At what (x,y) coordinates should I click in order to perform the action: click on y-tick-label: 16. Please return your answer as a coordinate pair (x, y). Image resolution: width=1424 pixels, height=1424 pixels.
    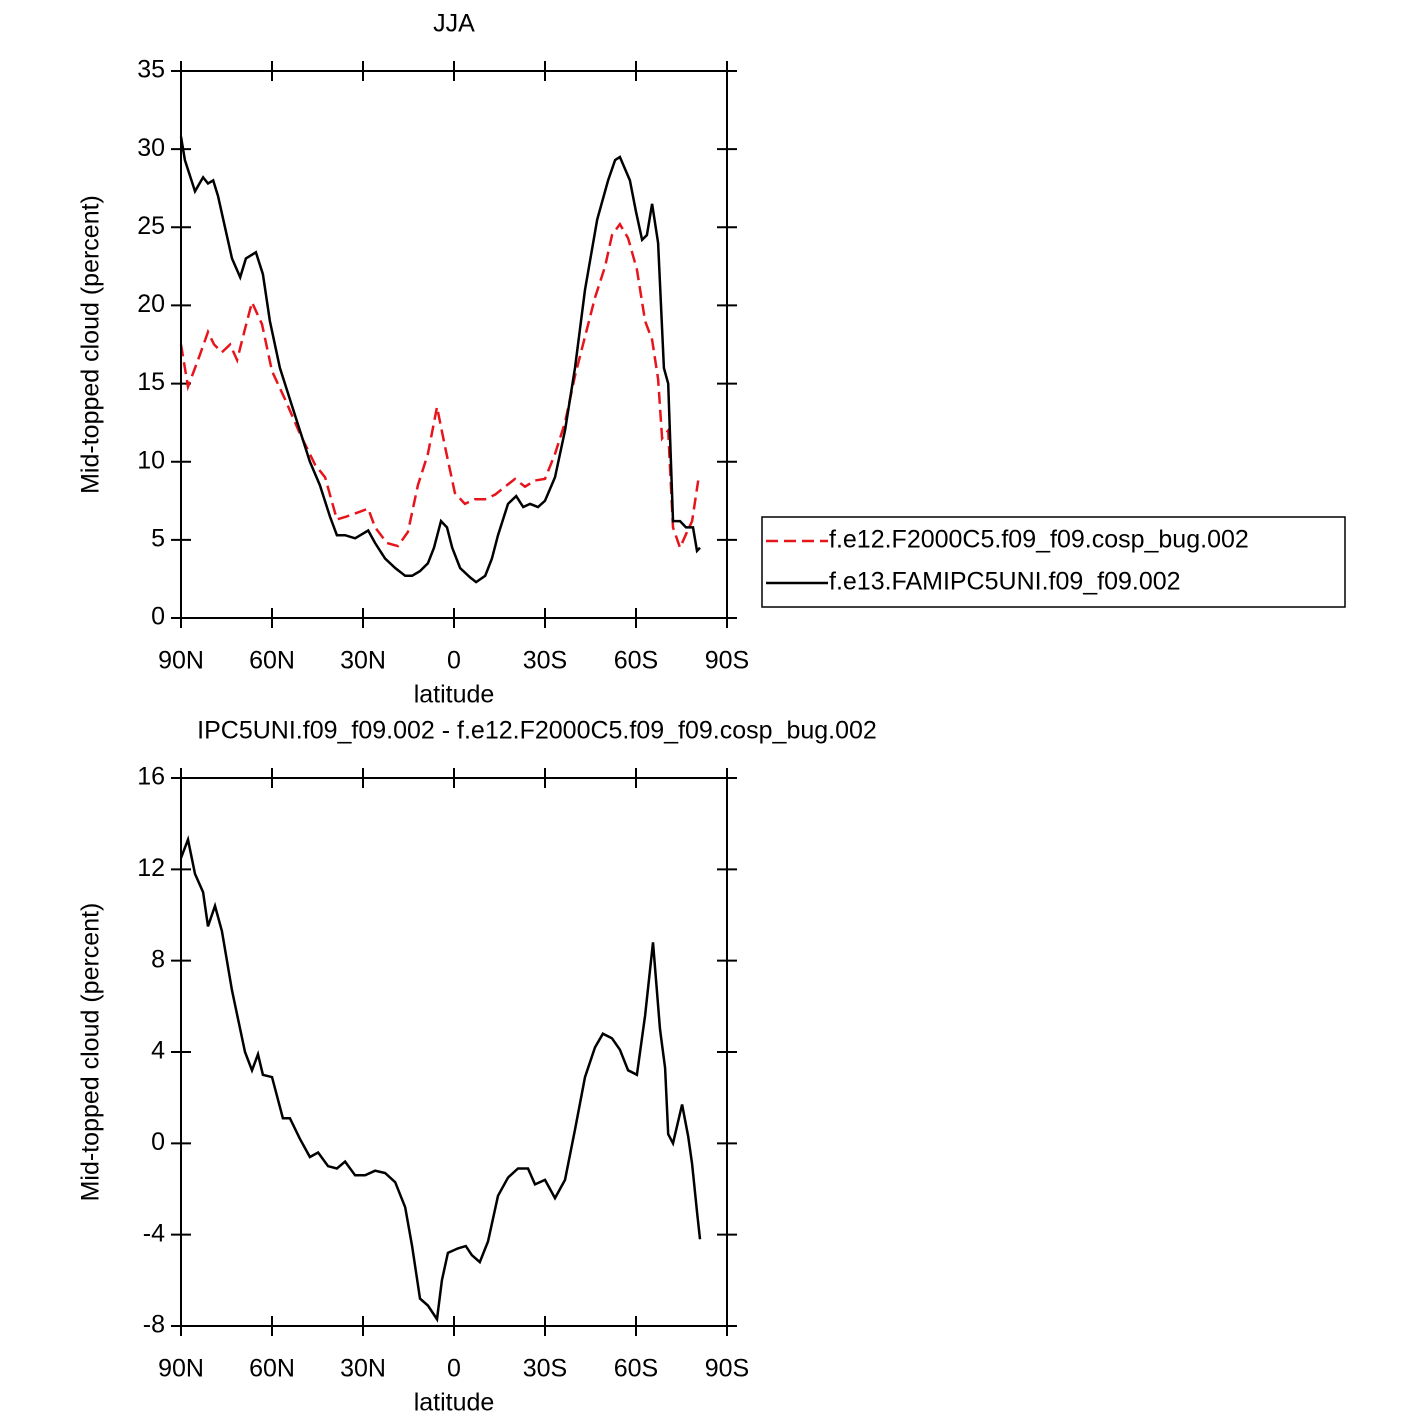
    Looking at the image, I should click on (151, 777).